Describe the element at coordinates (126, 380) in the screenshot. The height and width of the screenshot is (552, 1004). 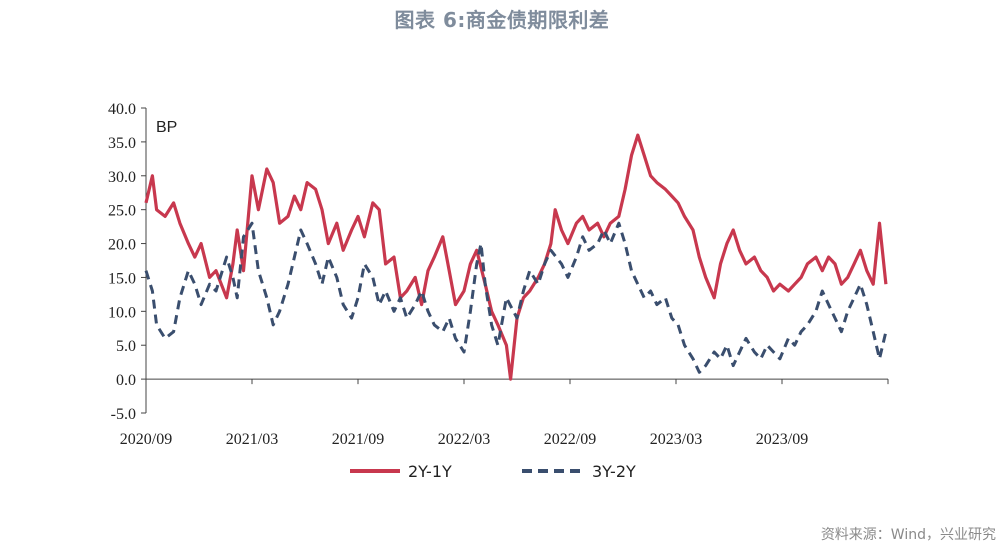
I see `y-tick-label: 0.0` at that location.